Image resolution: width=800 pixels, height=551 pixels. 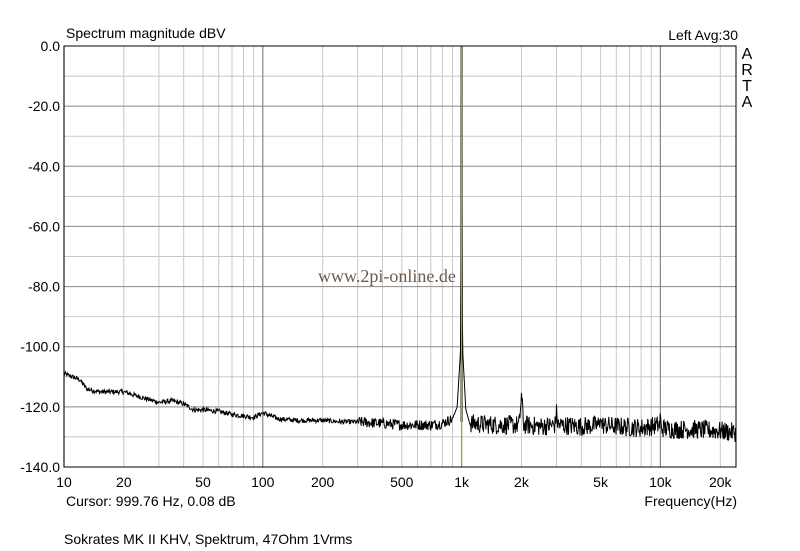 I want to click on y-tick-label: -60.0, so click(x=44, y=226).